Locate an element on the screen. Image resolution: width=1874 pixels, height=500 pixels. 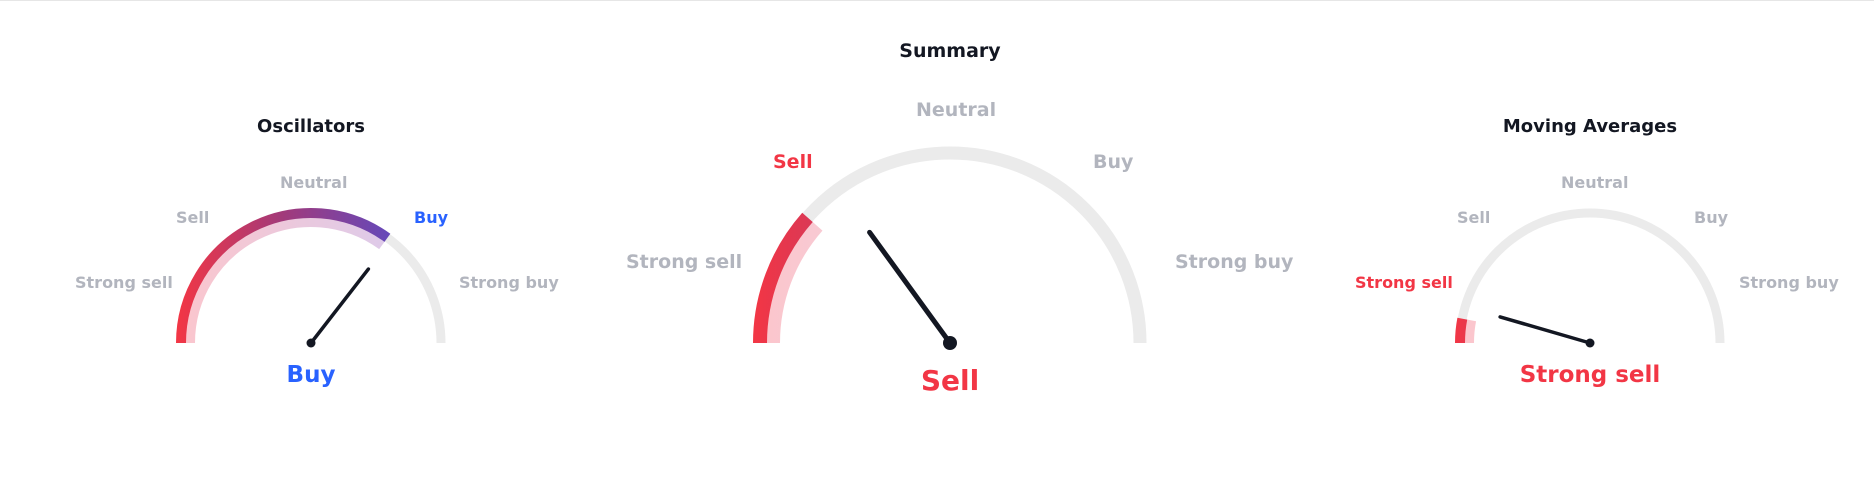
moving-averages-label-sell: Sell is located at coordinates (1473, 217).